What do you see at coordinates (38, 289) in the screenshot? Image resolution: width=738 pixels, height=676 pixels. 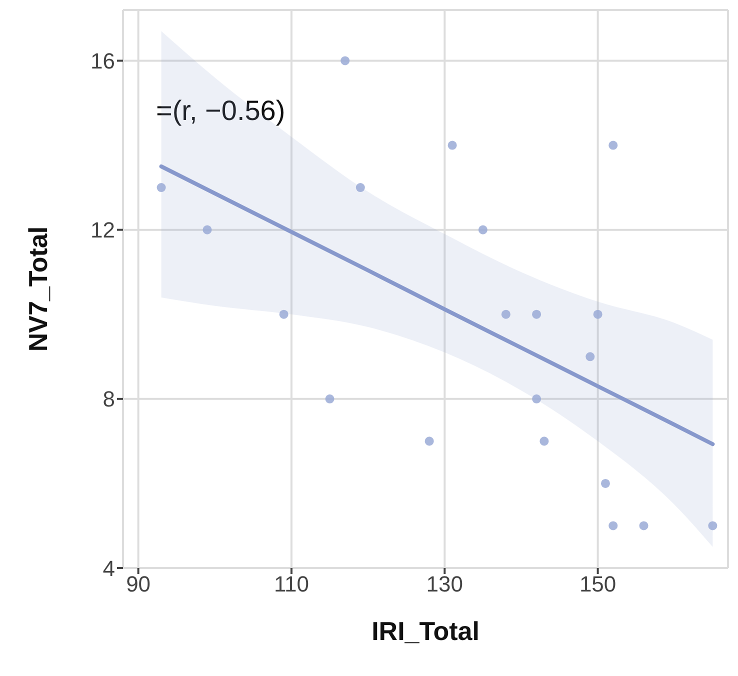 I see `y-axis-title: NV7_Total` at bounding box center [38, 289].